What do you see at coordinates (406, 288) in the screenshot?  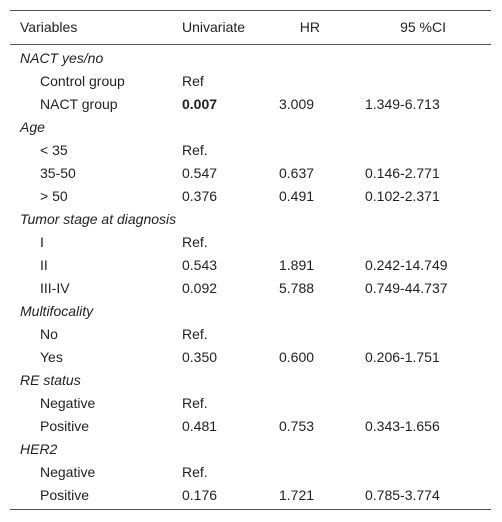 I see `ci-value: 0.749-44.737` at bounding box center [406, 288].